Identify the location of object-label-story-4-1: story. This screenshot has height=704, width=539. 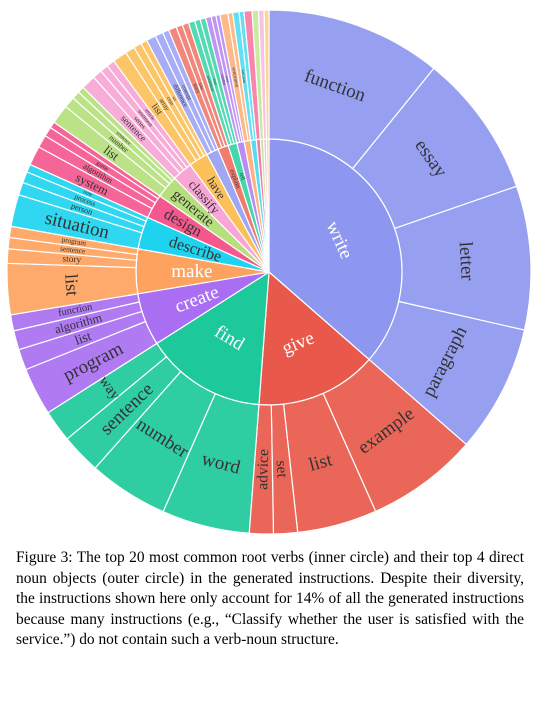
(72, 259).